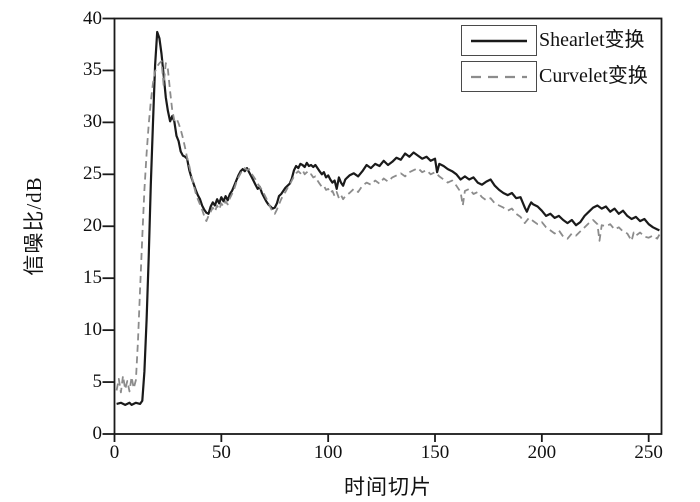 This screenshot has width=700, height=502. Describe the element at coordinates (593, 76) in the screenshot. I see `legend-label-curvelet: Curvelet变换` at that location.